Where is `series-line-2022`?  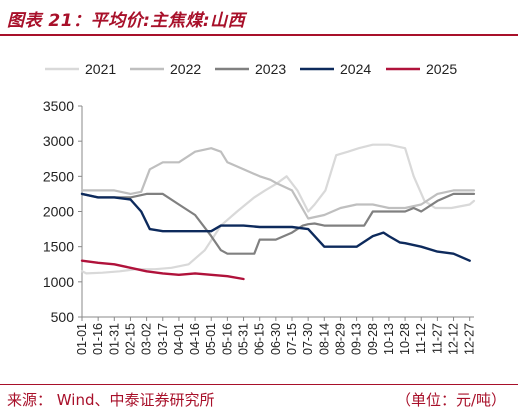
series-line-2022 is located at coordinates (278, 183).